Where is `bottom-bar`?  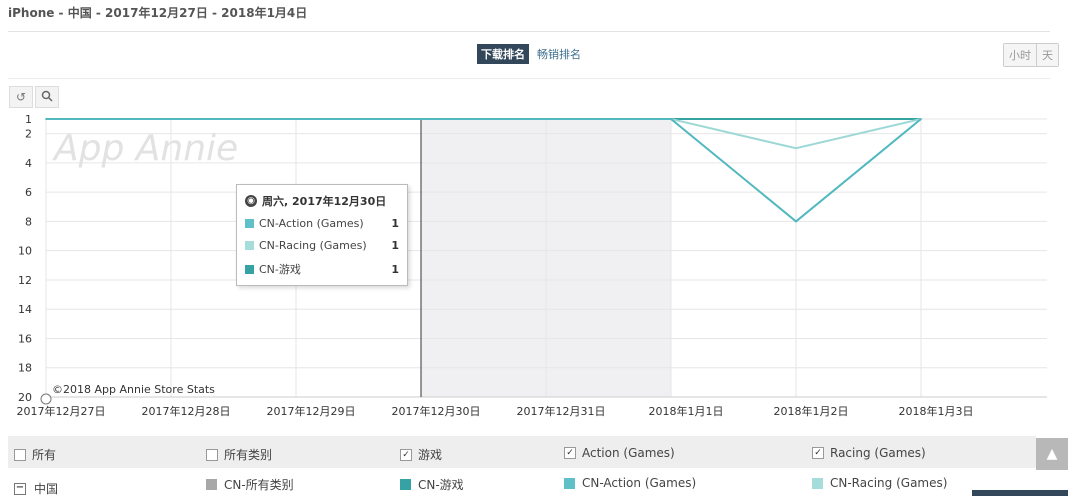 bottom-bar is located at coordinates (1020, 493).